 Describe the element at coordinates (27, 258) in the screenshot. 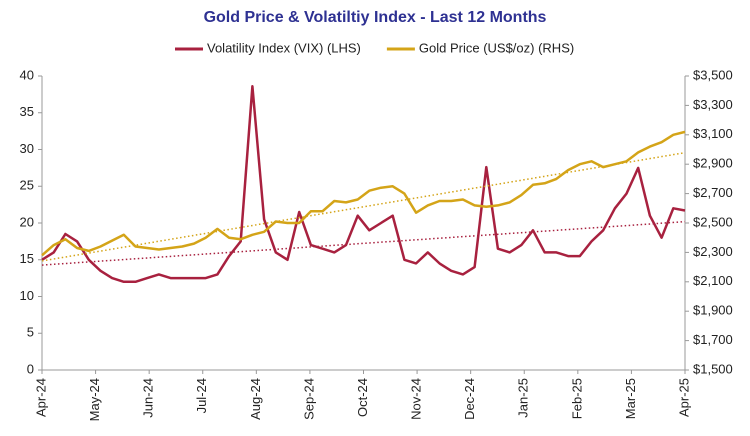

I see `y-tick-label: 15` at that location.